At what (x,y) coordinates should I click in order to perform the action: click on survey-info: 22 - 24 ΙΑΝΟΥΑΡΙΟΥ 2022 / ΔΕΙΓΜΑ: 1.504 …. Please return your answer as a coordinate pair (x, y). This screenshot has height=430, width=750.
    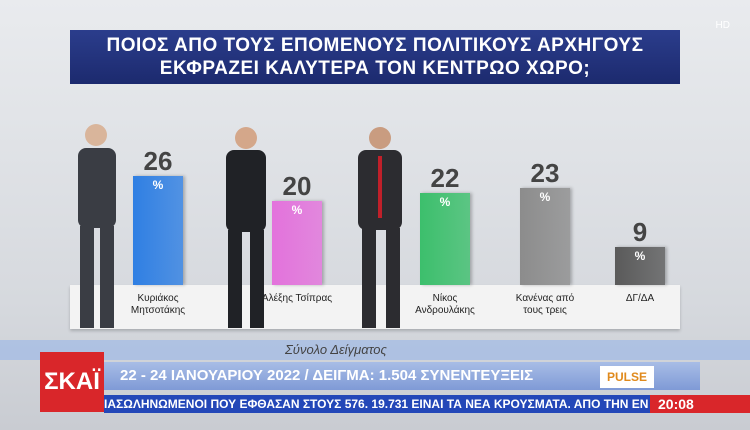
    Looking at the image, I should click on (370, 376).